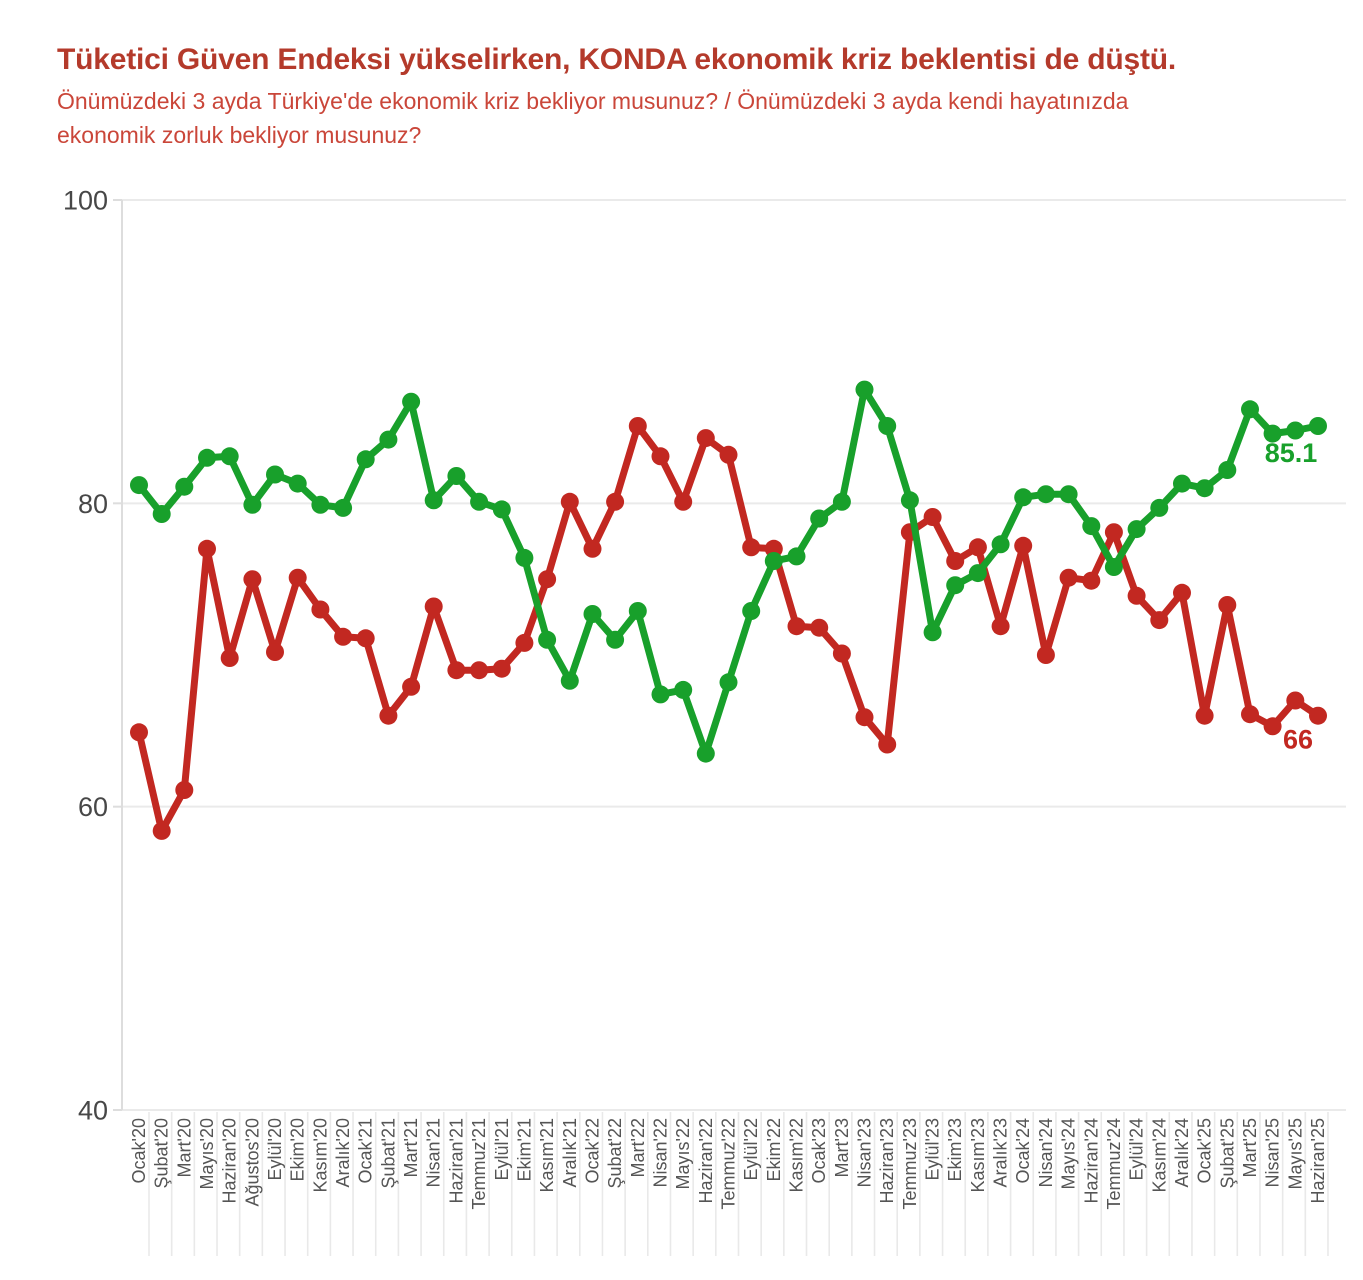 The width and height of the screenshot is (1363, 1280). I want to click on data-point-red_series-Şubat'21, so click(388, 715).